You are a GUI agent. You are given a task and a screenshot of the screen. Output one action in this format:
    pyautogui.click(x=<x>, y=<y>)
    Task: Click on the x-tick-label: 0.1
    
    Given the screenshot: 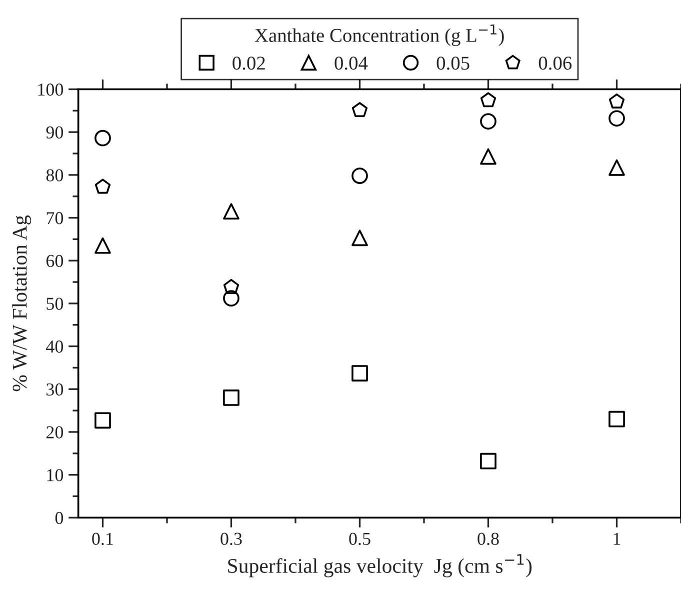 What is the action you would take?
    pyautogui.click(x=102, y=539)
    